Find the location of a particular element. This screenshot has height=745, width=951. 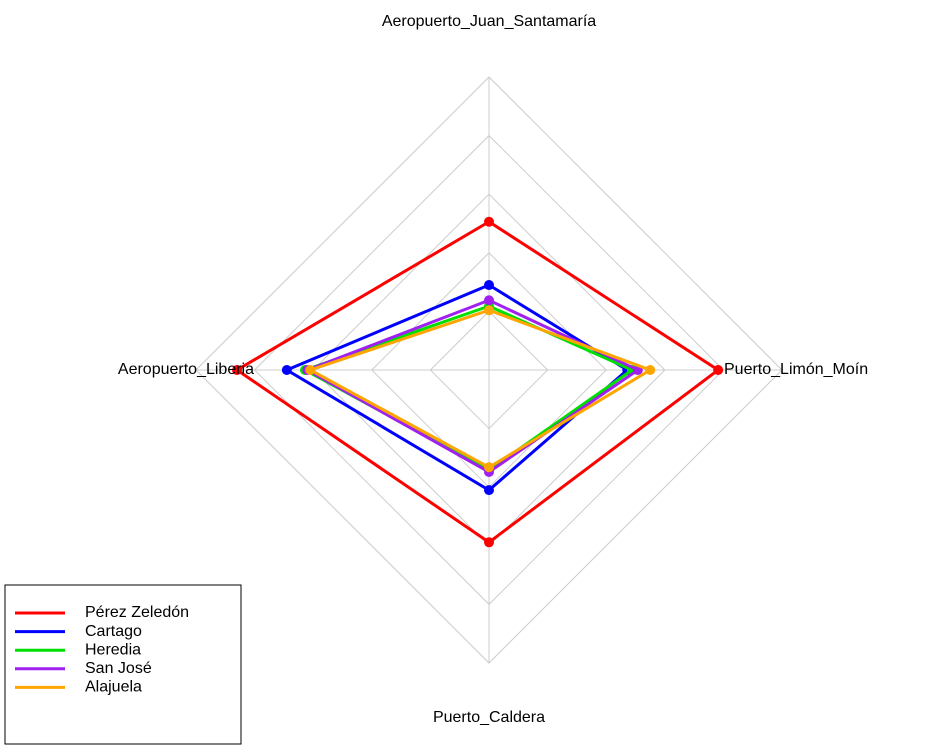

legend-label: Heredia is located at coordinates (113, 649).